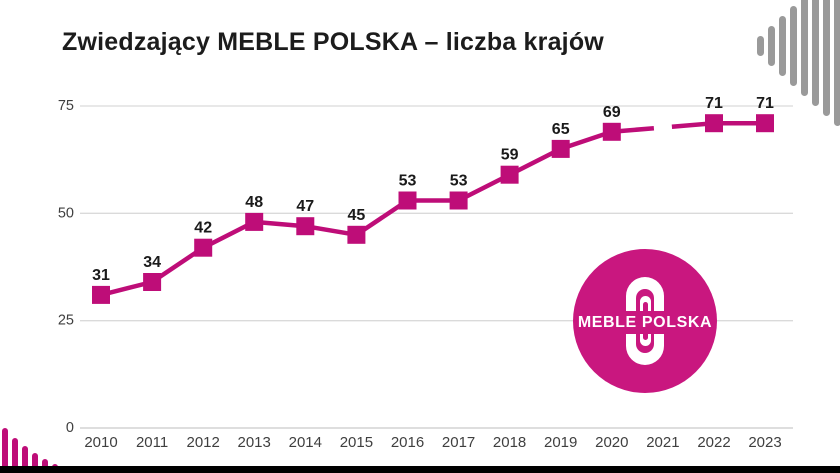 This screenshot has width=840, height=473. What do you see at coordinates (509, 174) in the screenshot?
I see `data-point-2018` at bounding box center [509, 174].